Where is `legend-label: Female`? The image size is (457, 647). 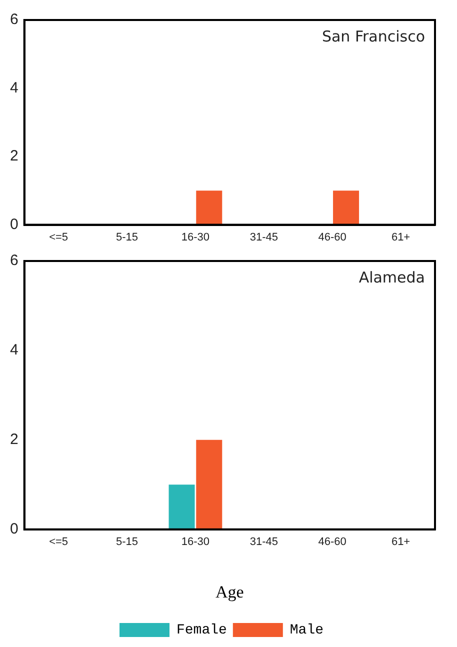 legend-label: Female is located at coordinates (201, 630).